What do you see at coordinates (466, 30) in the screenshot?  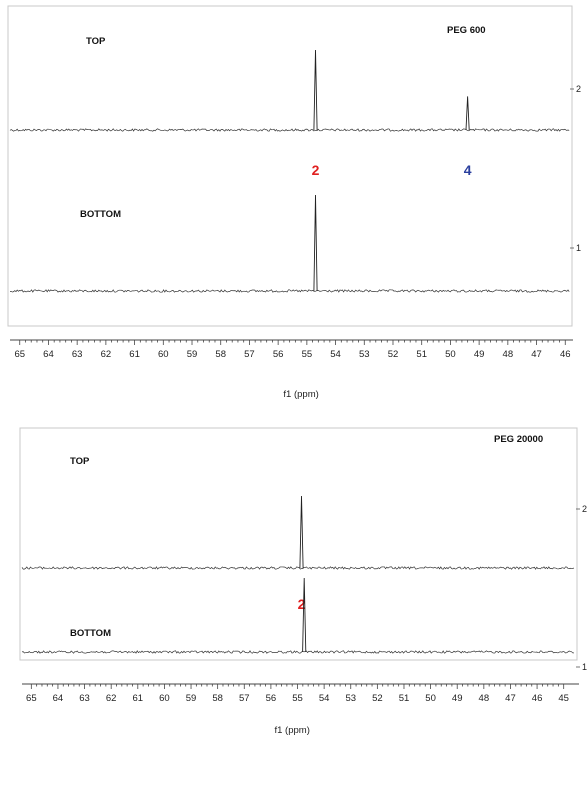 I see `panel-title: PEG 600` at bounding box center [466, 30].